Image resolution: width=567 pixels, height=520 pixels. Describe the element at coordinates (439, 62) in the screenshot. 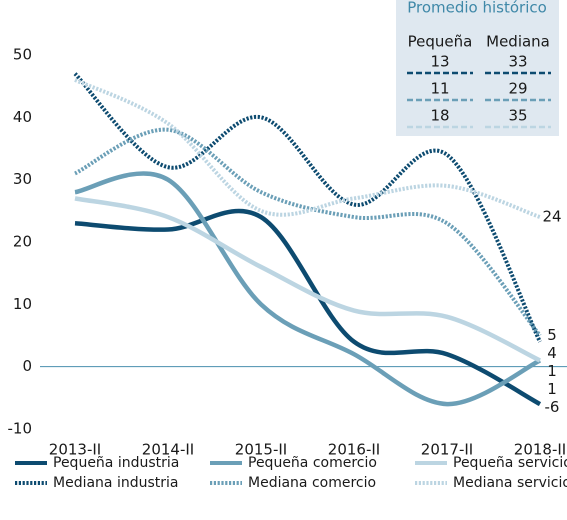

I see `inset-value: 13` at that location.